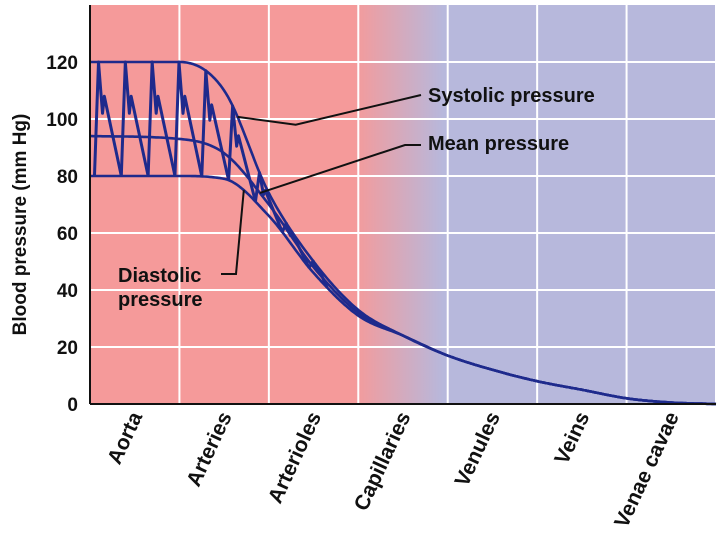 The image size is (720, 540). What do you see at coordinates (67, 291) in the screenshot?
I see `y-tick-label: 40` at bounding box center [67, 291].